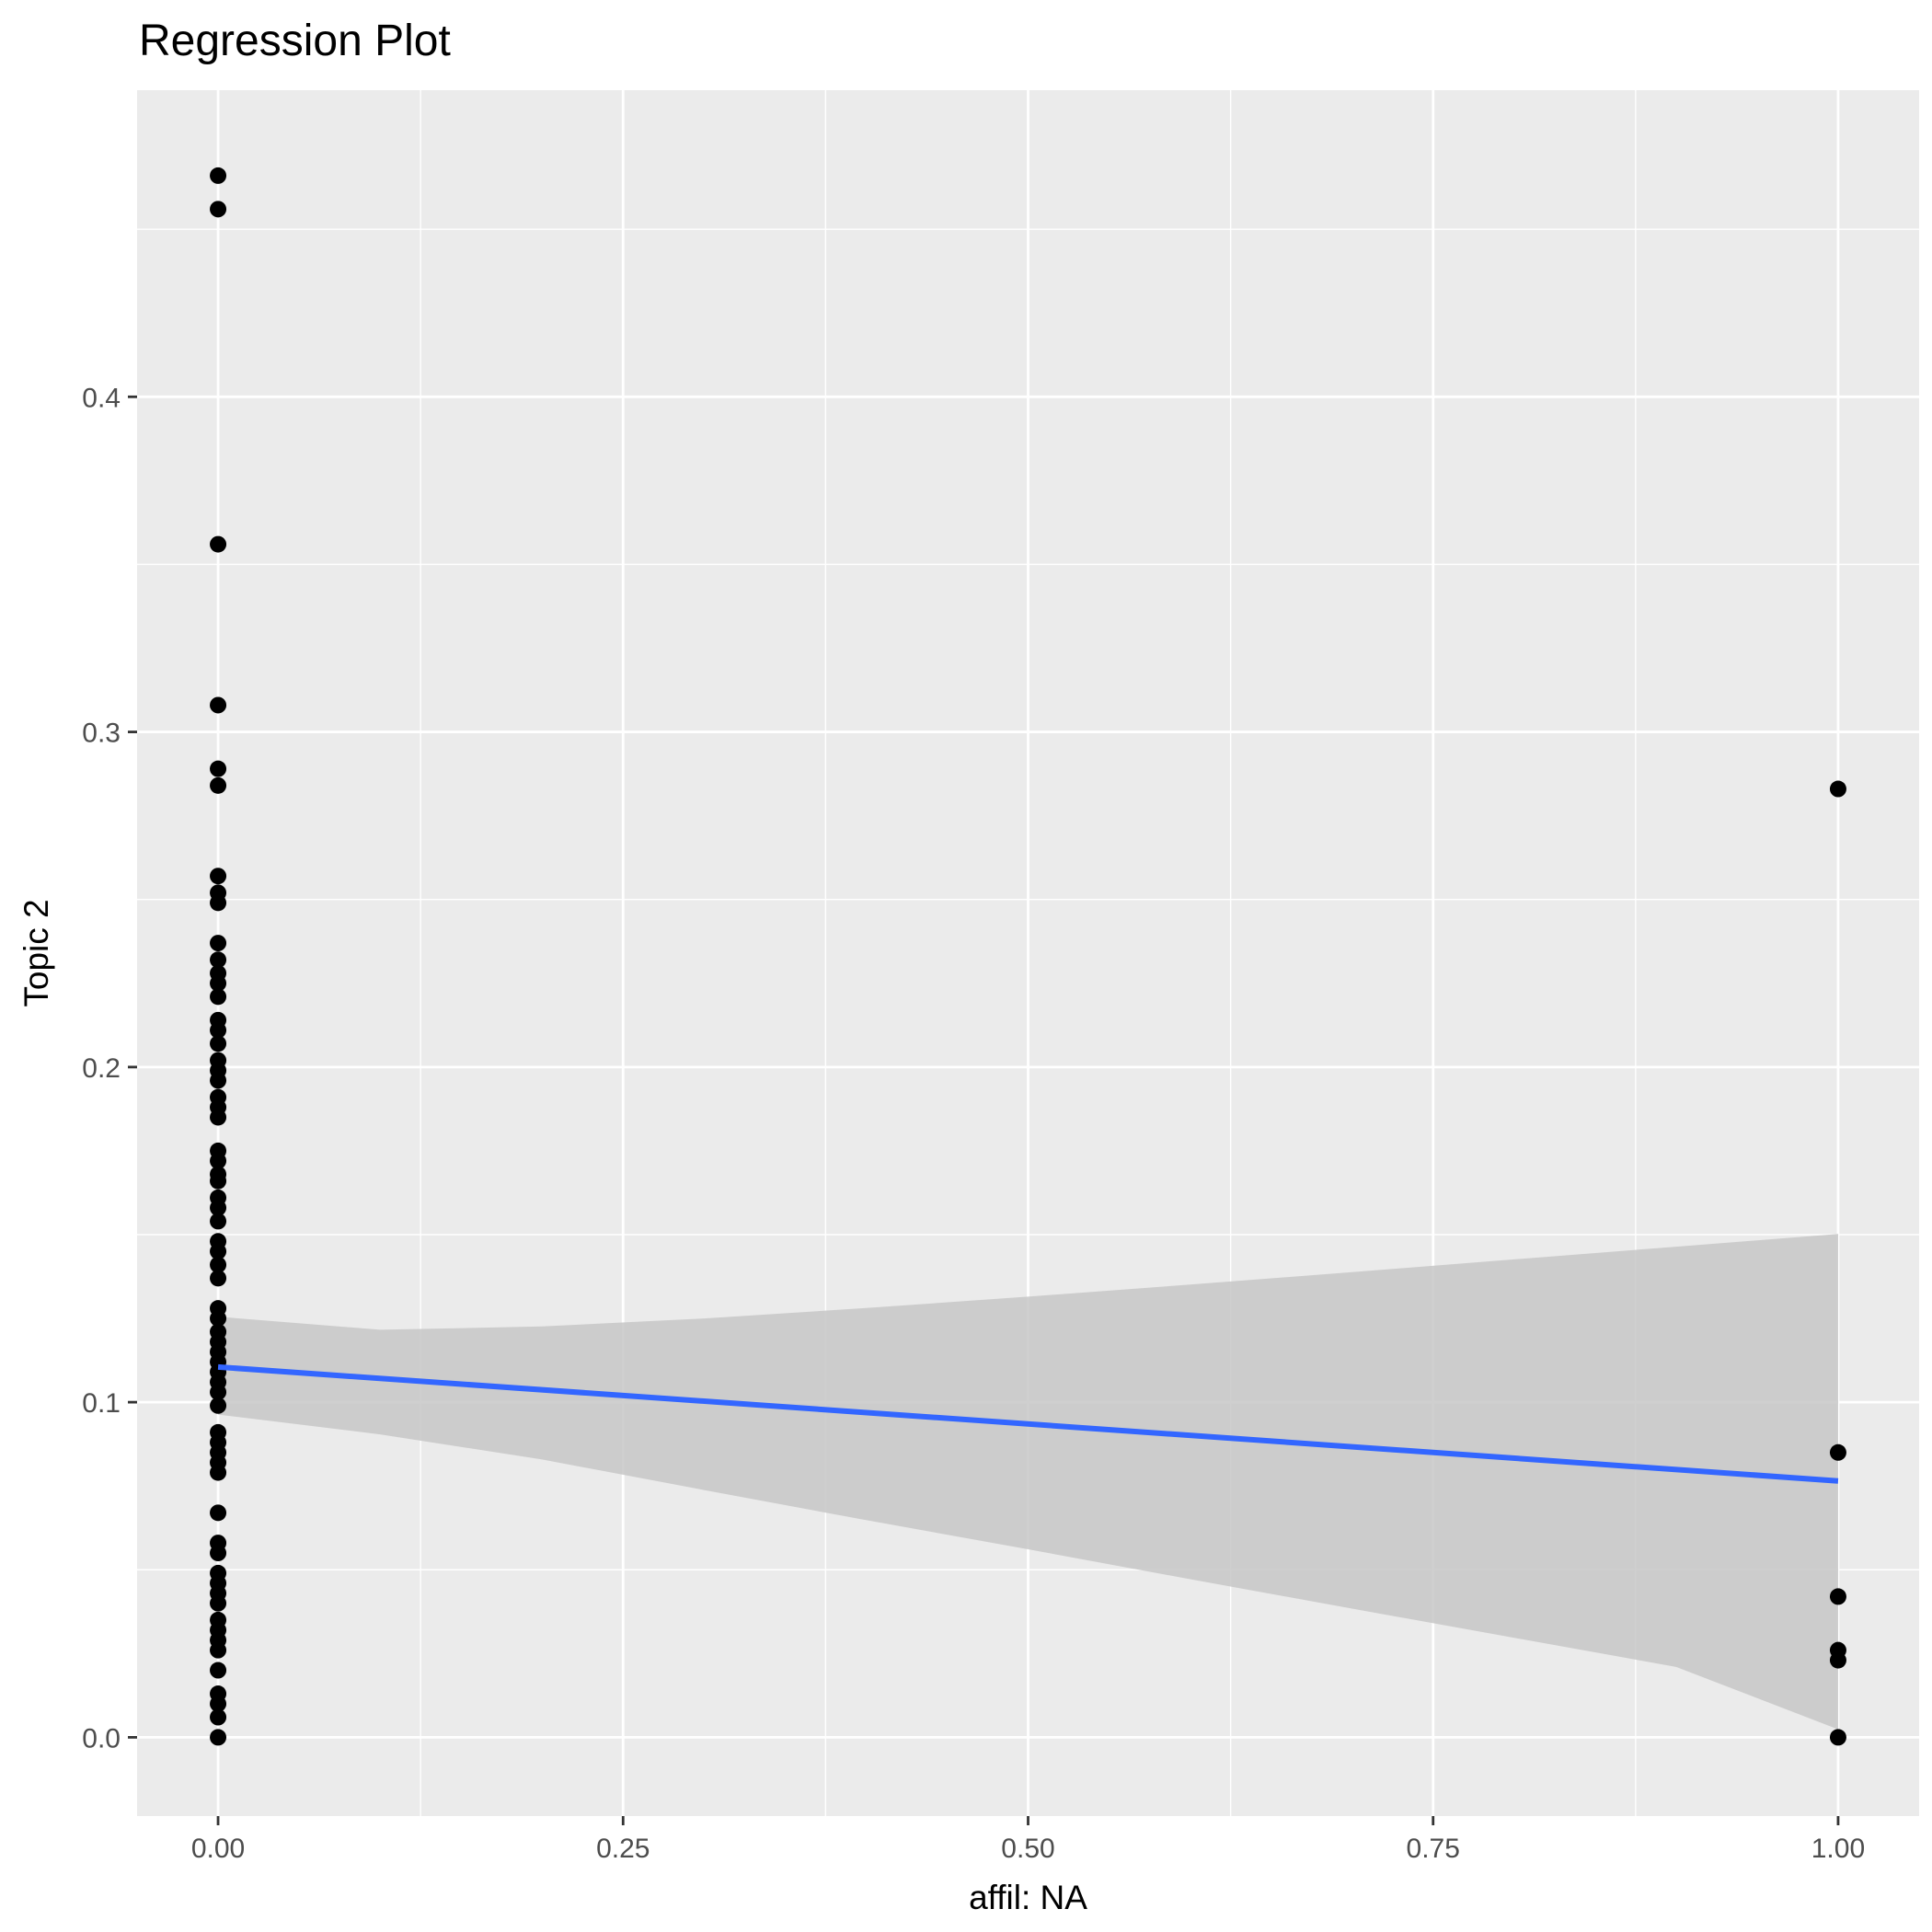  Describe the element at coordinates (101, 1738) in the screenshot. I see `y-tick-label: 0.0` at that location.